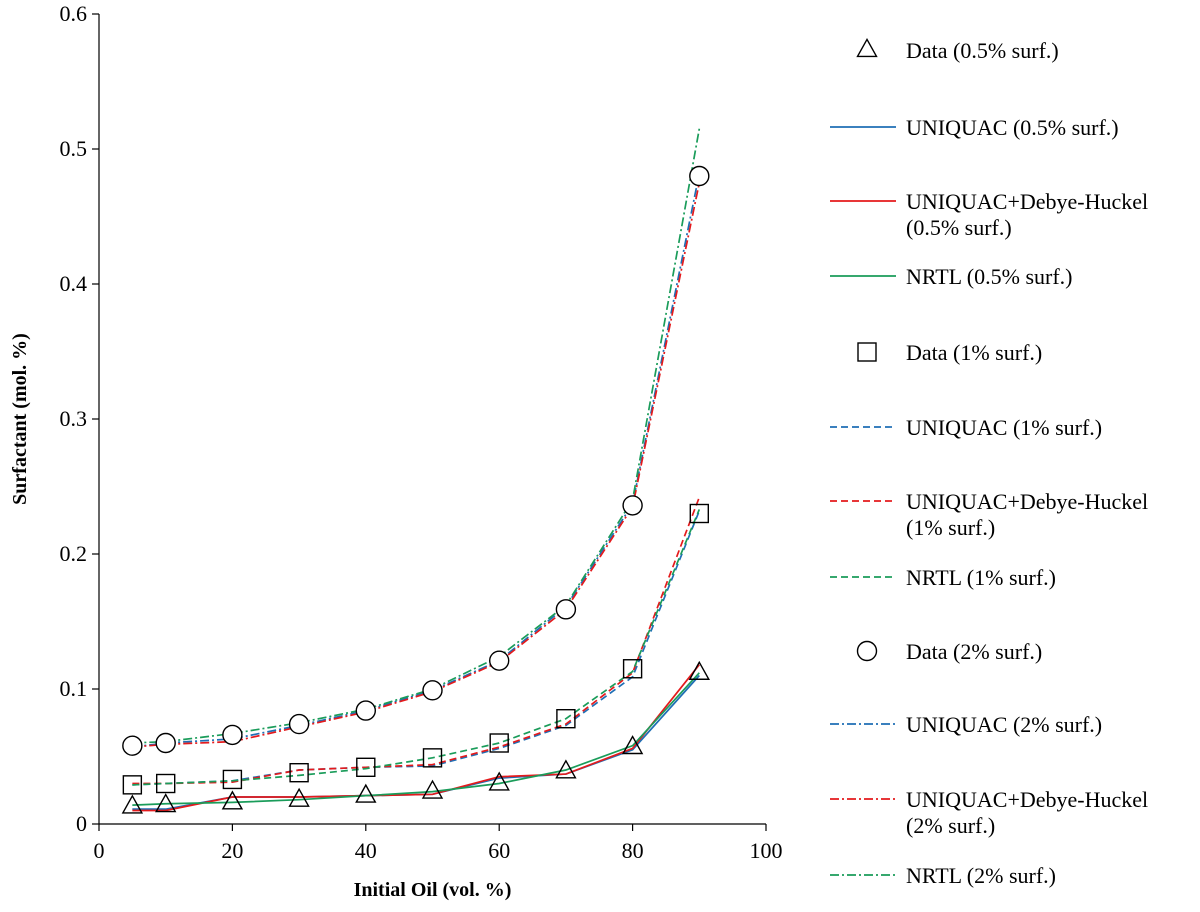 The height and width of the screenshot is (912, 1200). I want to click on legend-entry: UNIQUAC (0.5% surf.), so click(974, 127).